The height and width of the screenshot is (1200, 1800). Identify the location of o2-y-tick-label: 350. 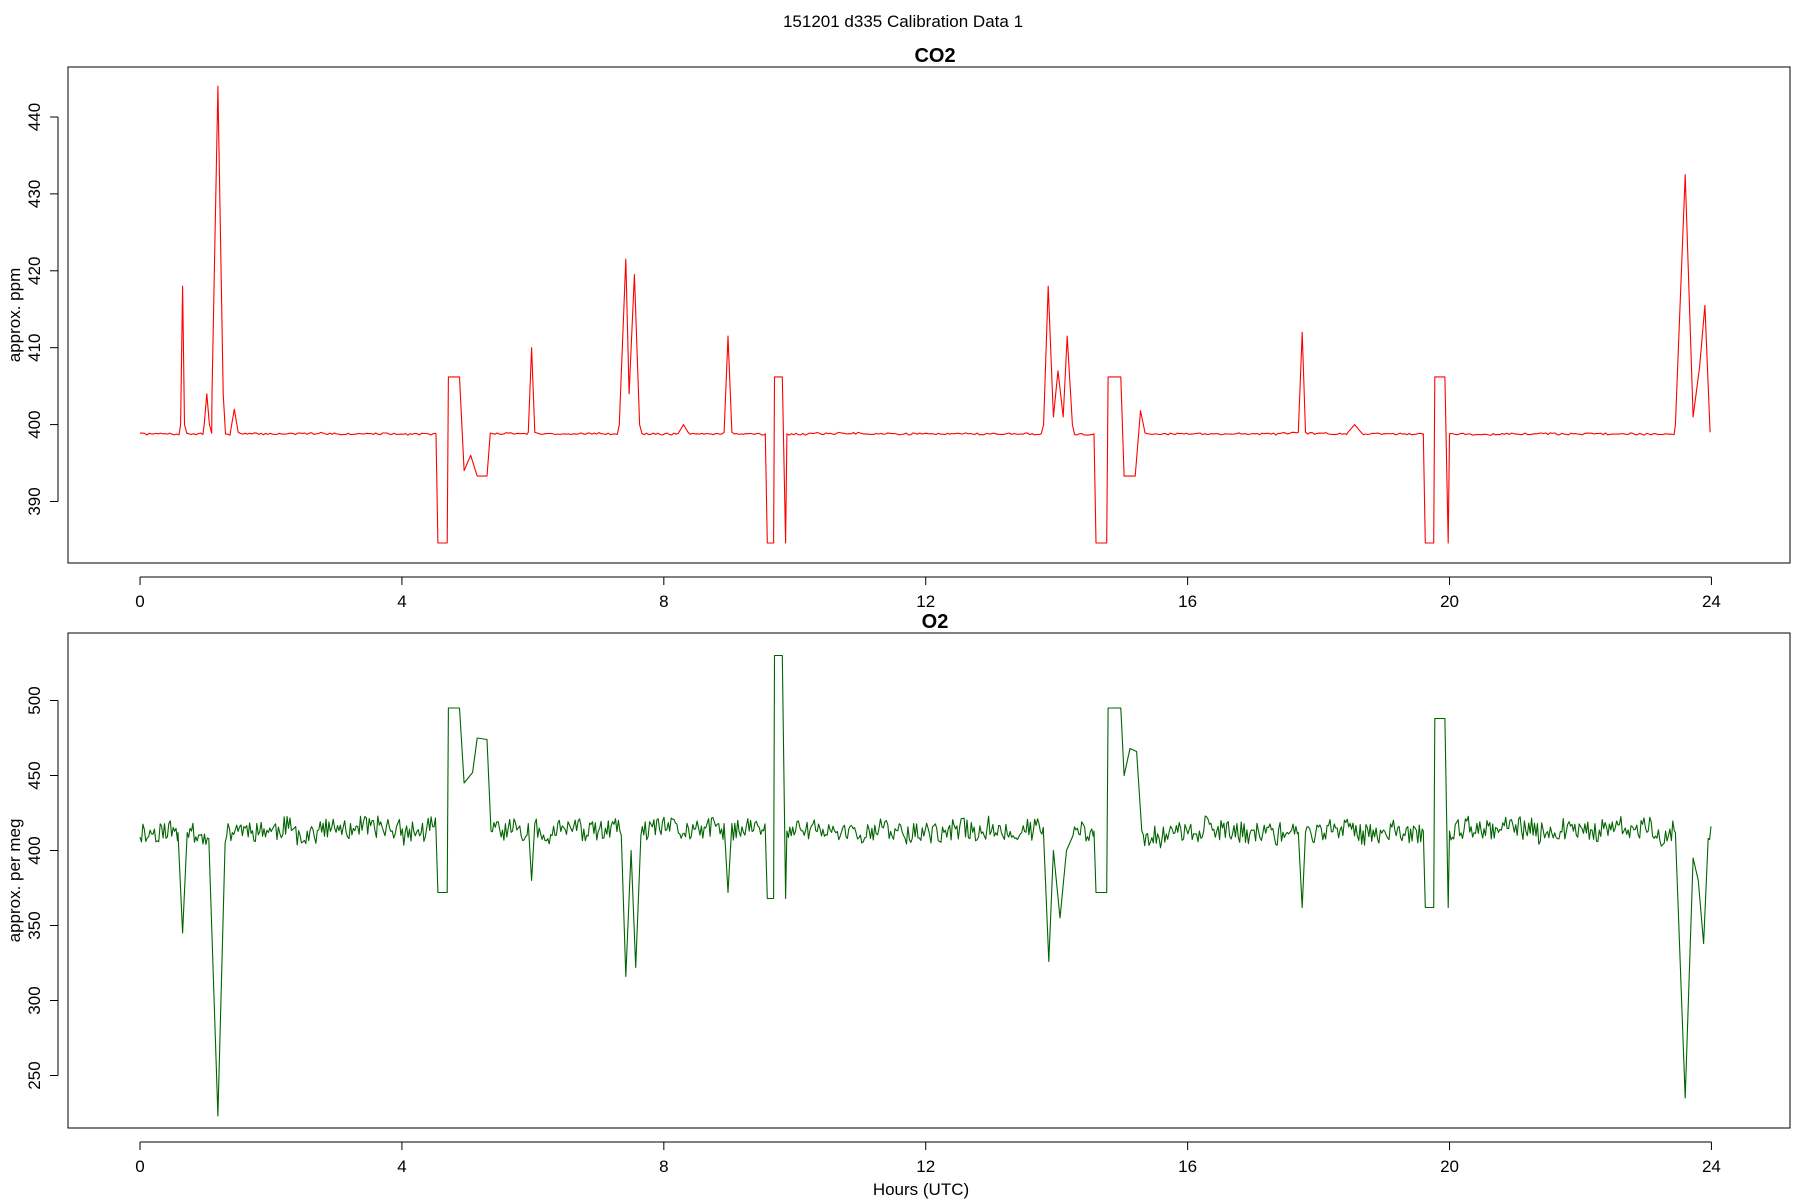
(34, 925).